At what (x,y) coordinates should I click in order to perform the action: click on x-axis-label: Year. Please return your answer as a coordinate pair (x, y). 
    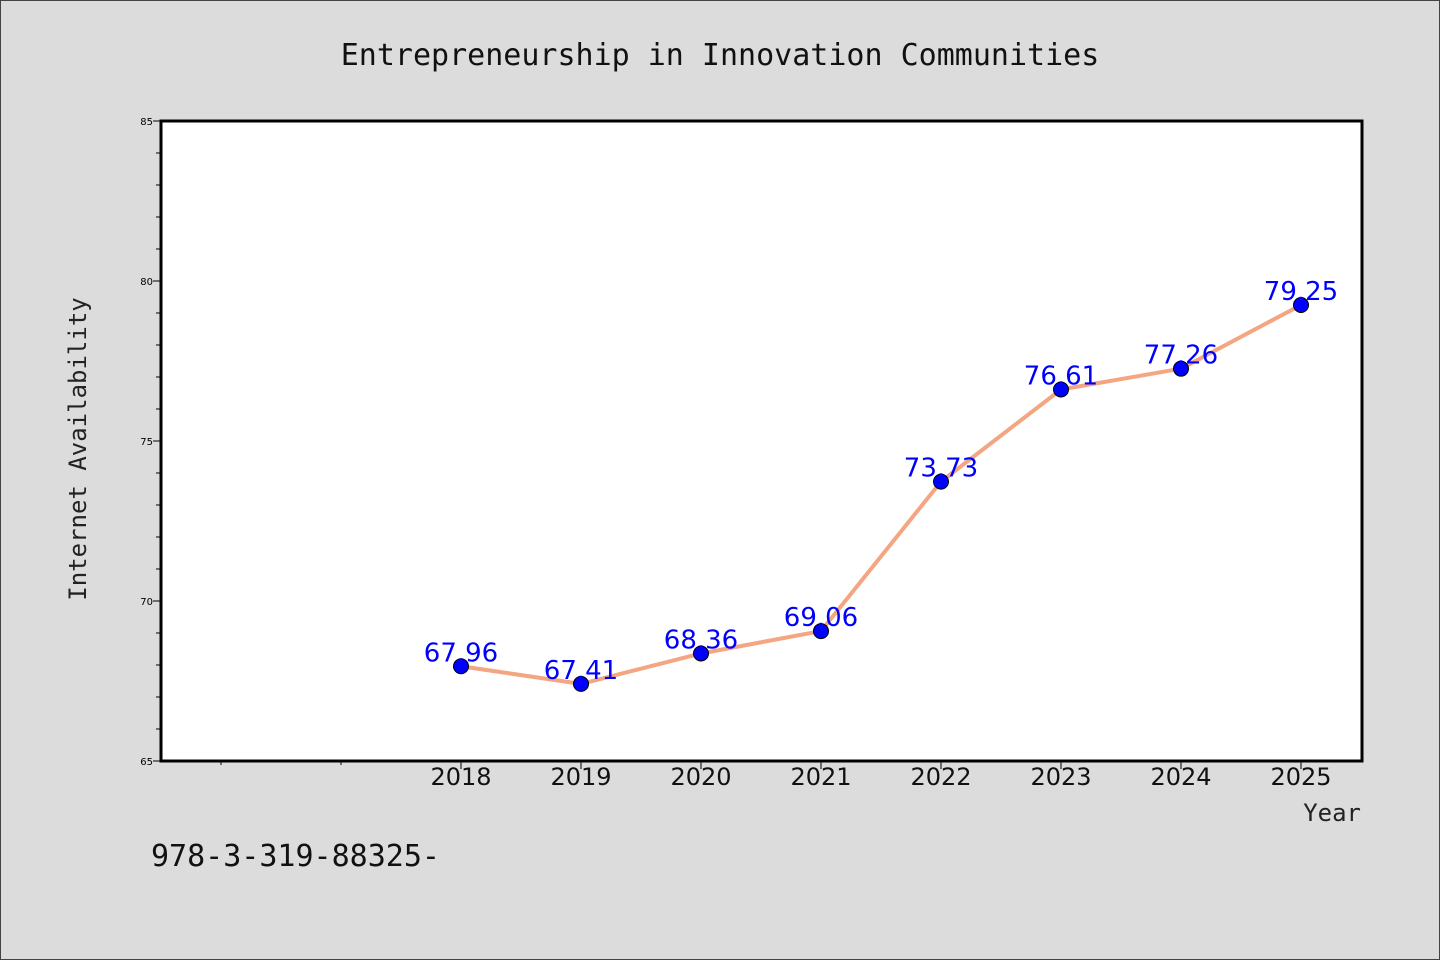
    Looking at the image, I should click on (1332, 813).